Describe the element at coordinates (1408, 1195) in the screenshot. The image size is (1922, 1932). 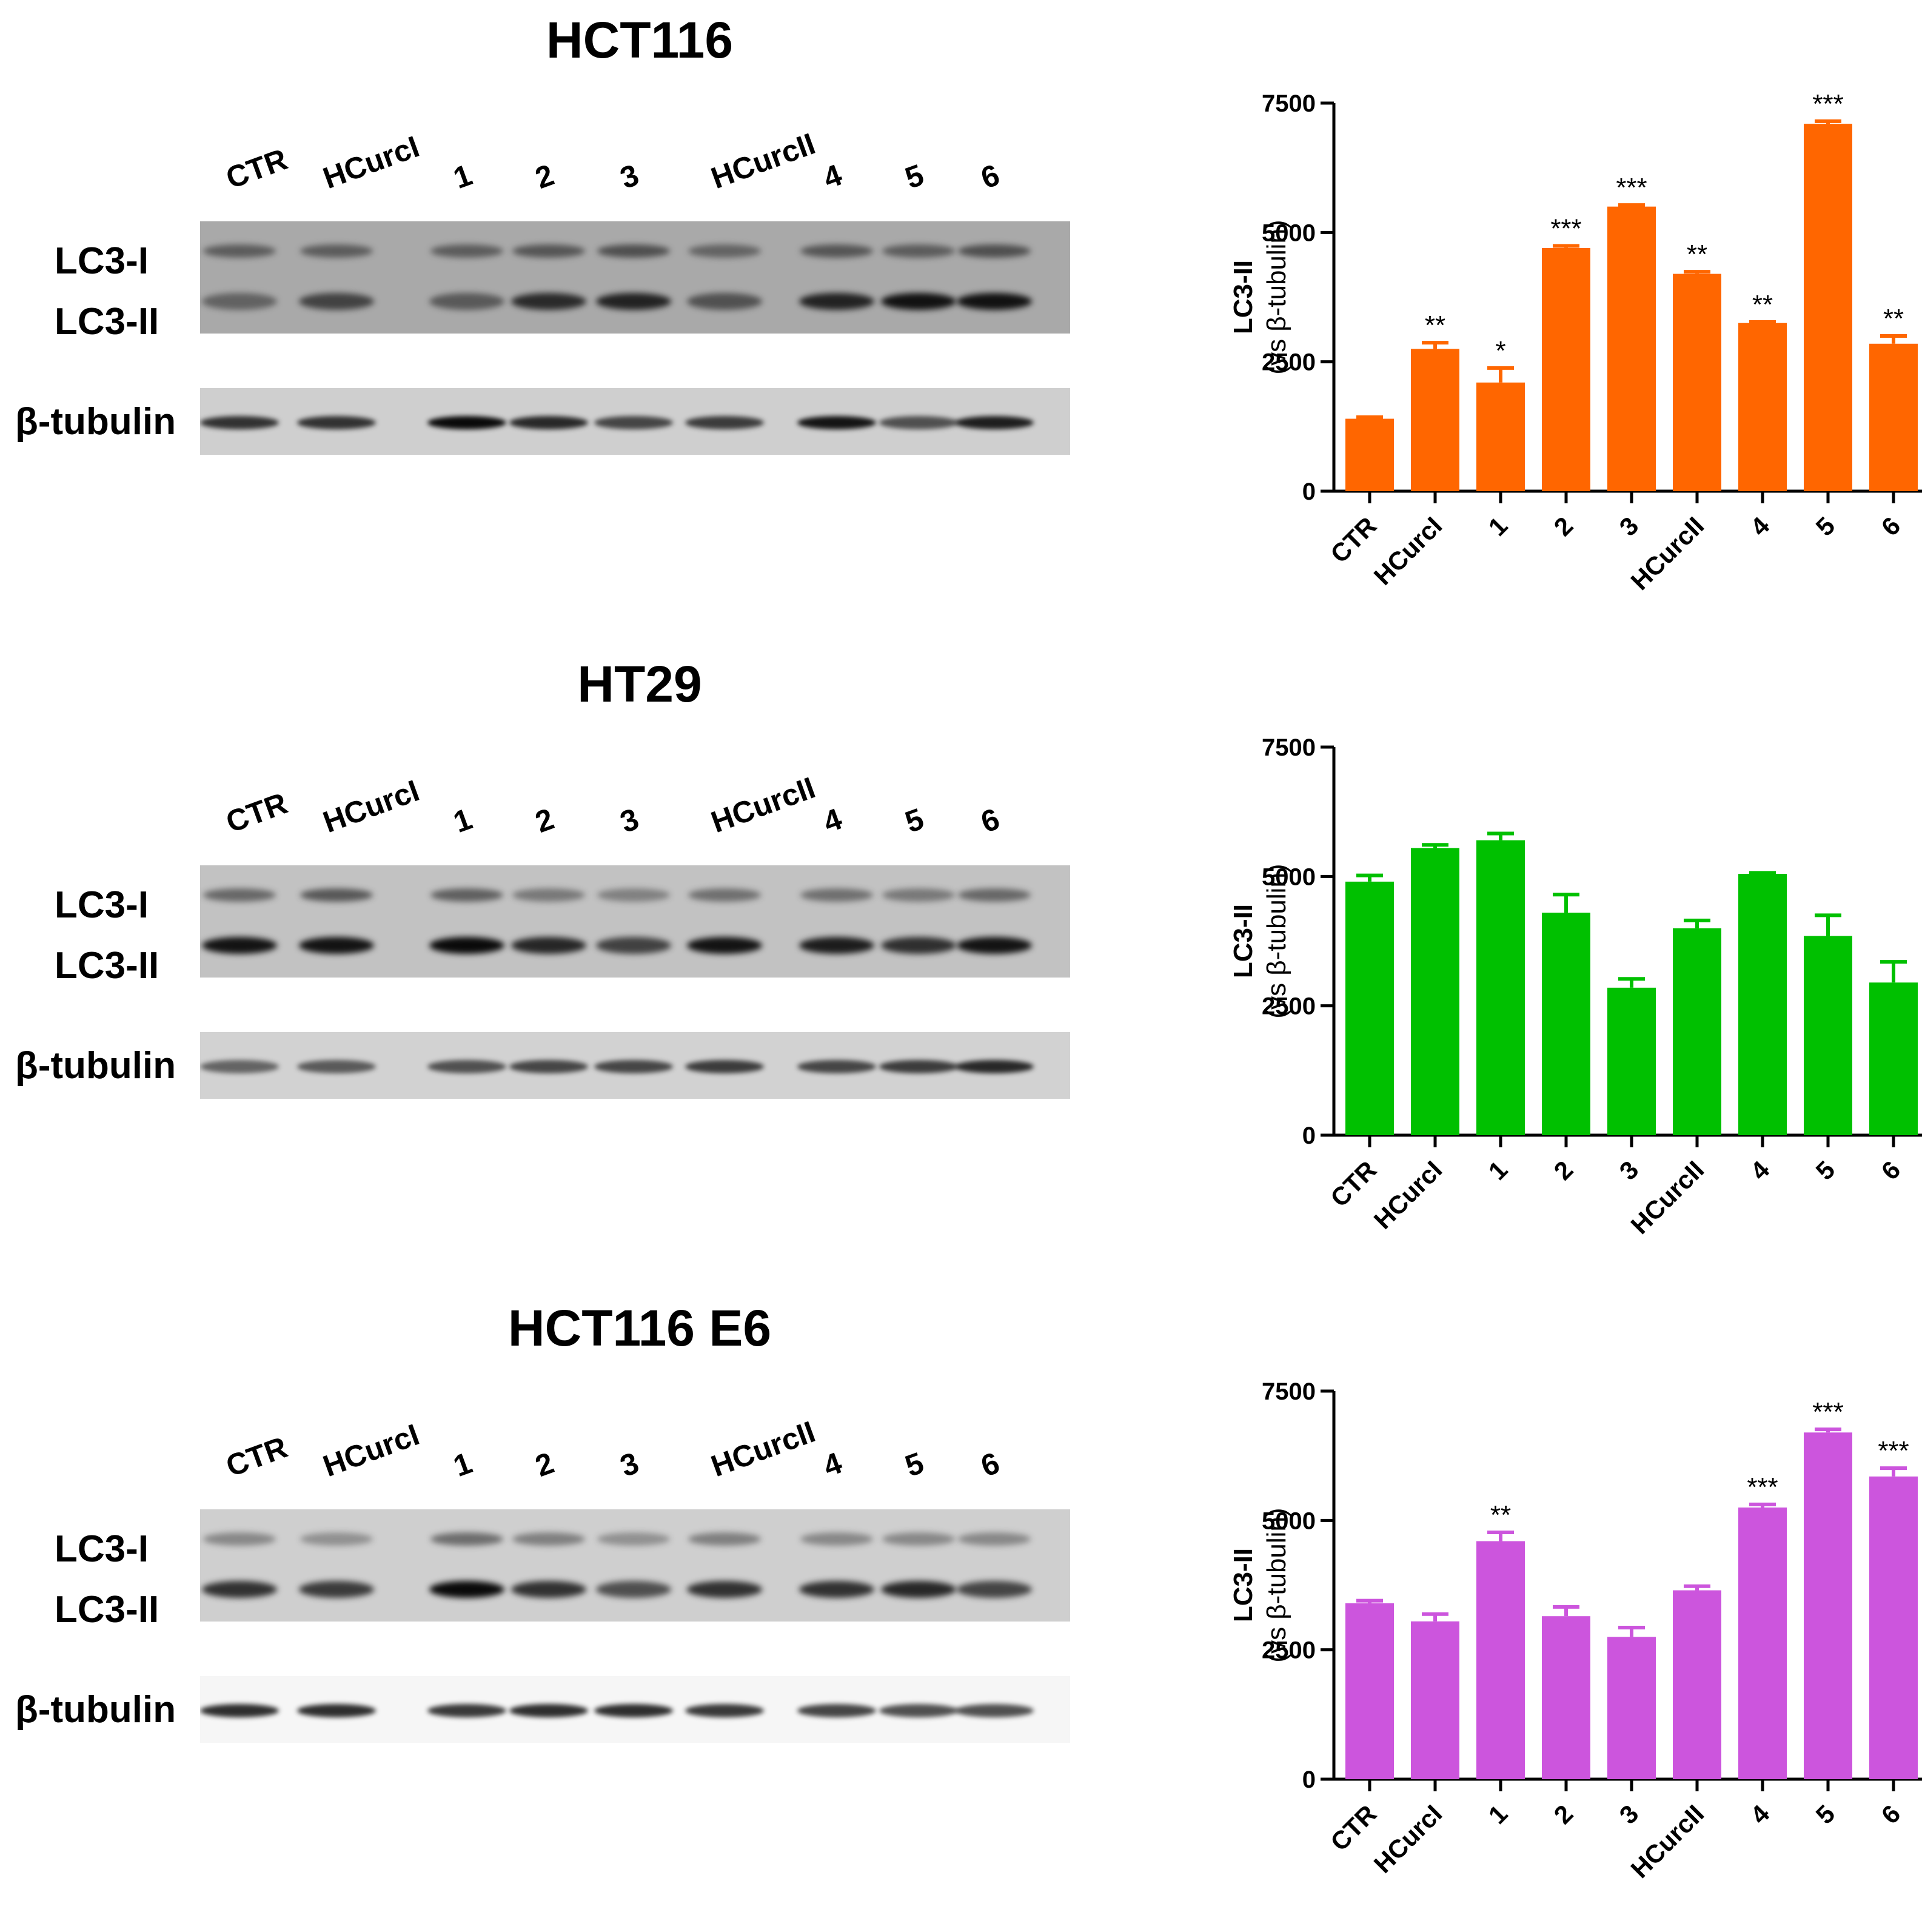
I see `x-tick-label: HCurcI` at that location.